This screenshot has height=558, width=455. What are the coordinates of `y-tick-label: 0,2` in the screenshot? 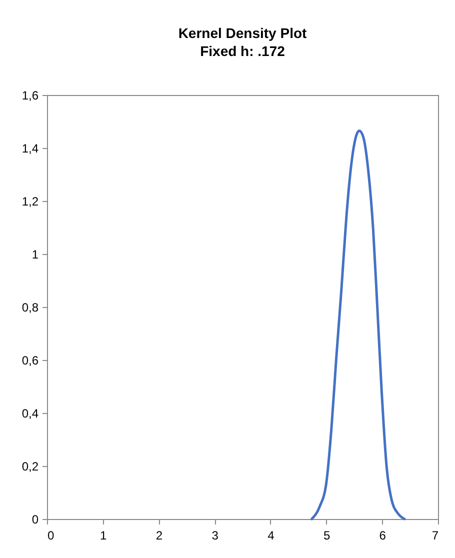 It's located at (30, 467).